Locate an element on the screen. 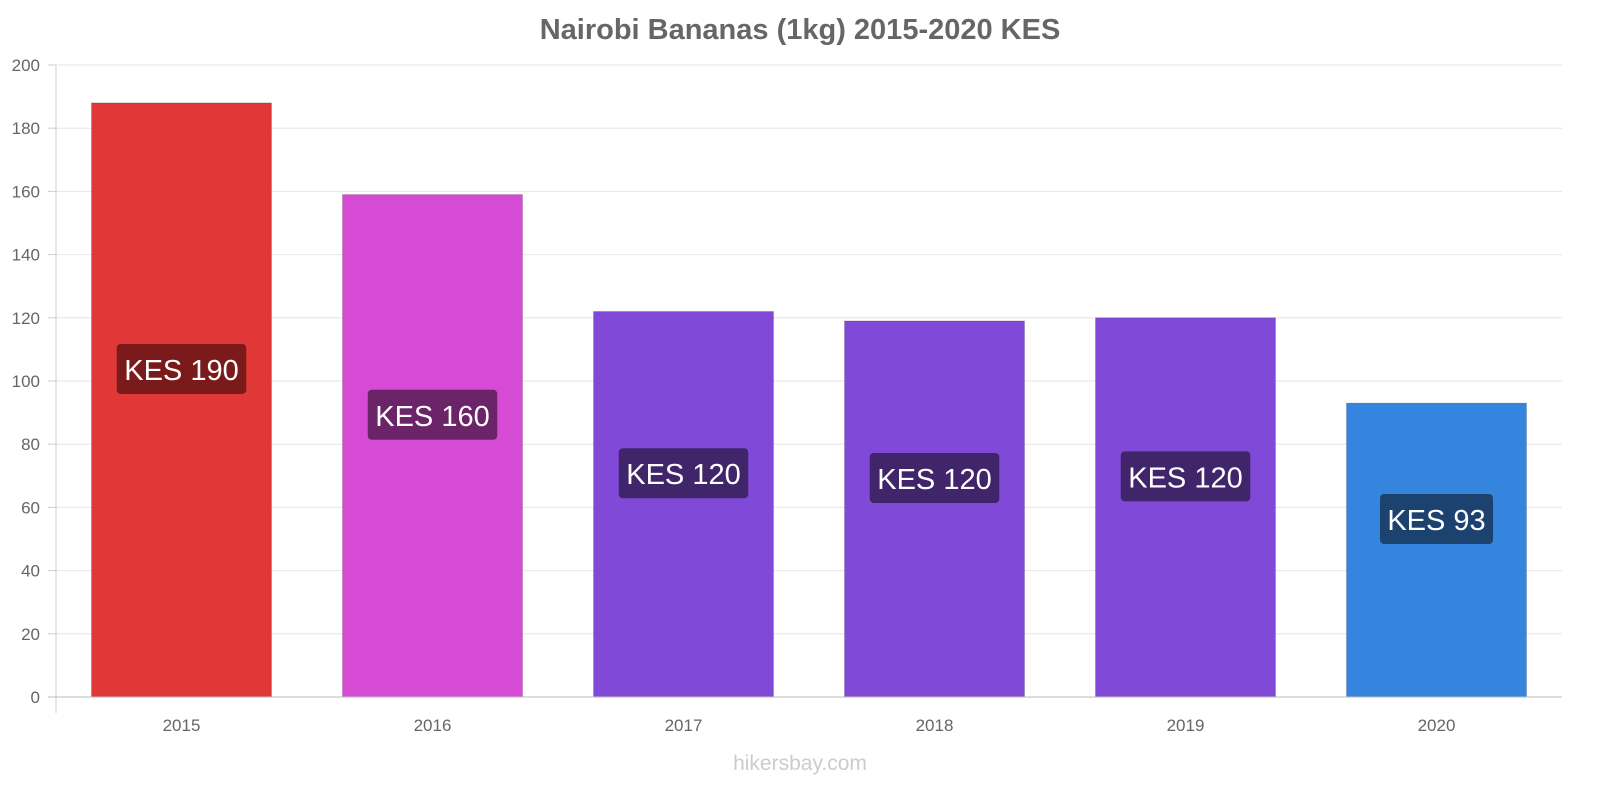 Image resolution: width=1600 pixels, height=800 pixels. y-tick-label: 140 is located at coordinates (26, 255).